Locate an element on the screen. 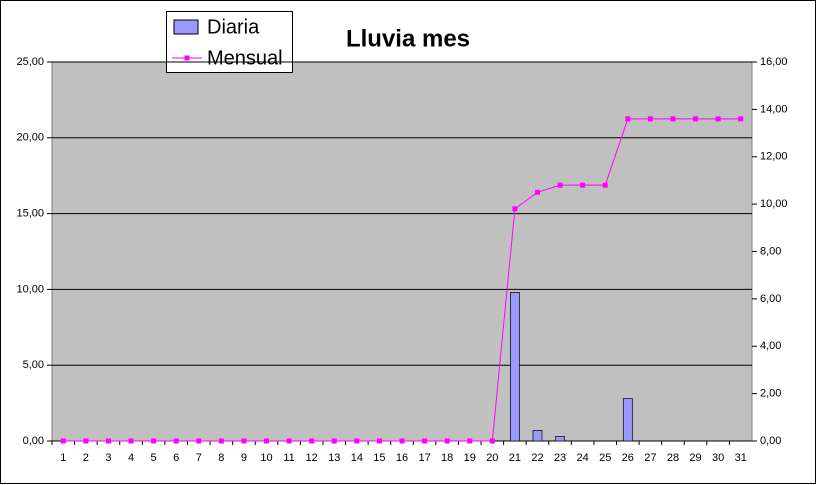  y-tick-label: 5,00 is located at coordinates (33, 365).